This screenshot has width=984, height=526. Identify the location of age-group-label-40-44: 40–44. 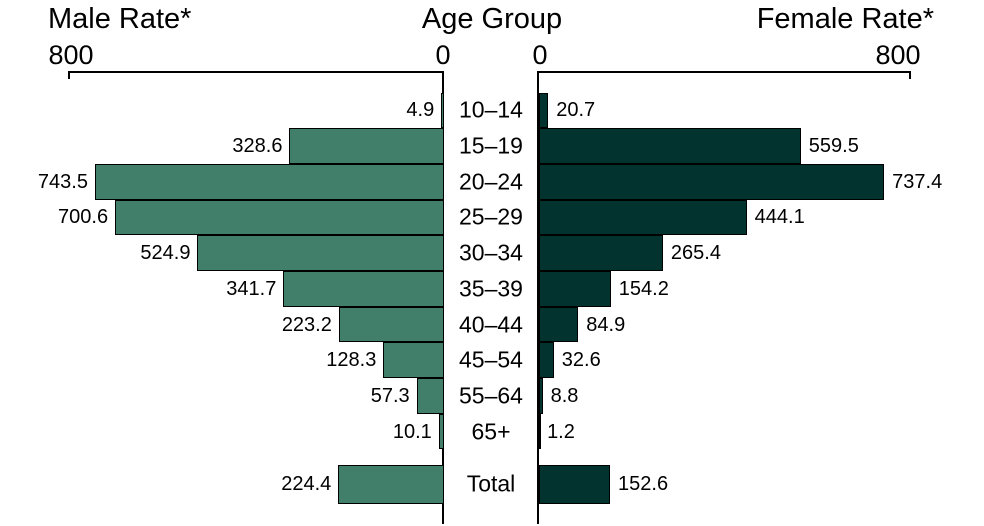
(491, 324).